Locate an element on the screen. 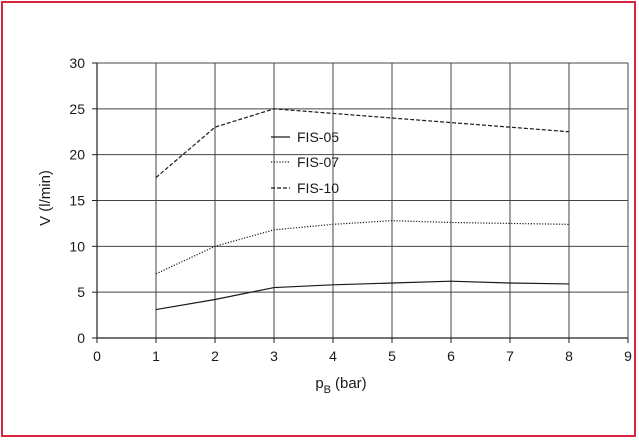 Image resolution: width=639 pixels, height=440 pixels. y-tick-label: 15 is located at coordinates (77, 201).